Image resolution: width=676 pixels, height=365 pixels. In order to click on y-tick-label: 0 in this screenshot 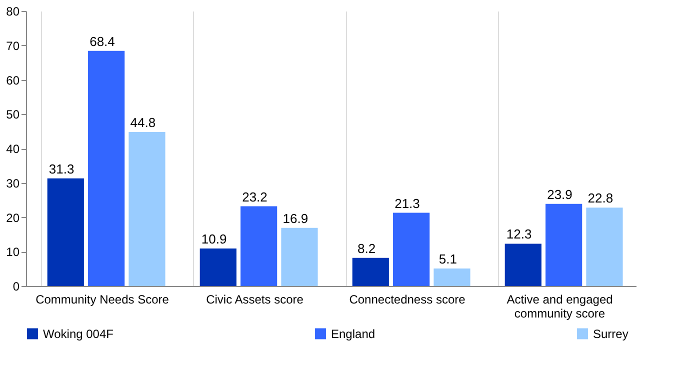, I will do `click(16, 287)`.